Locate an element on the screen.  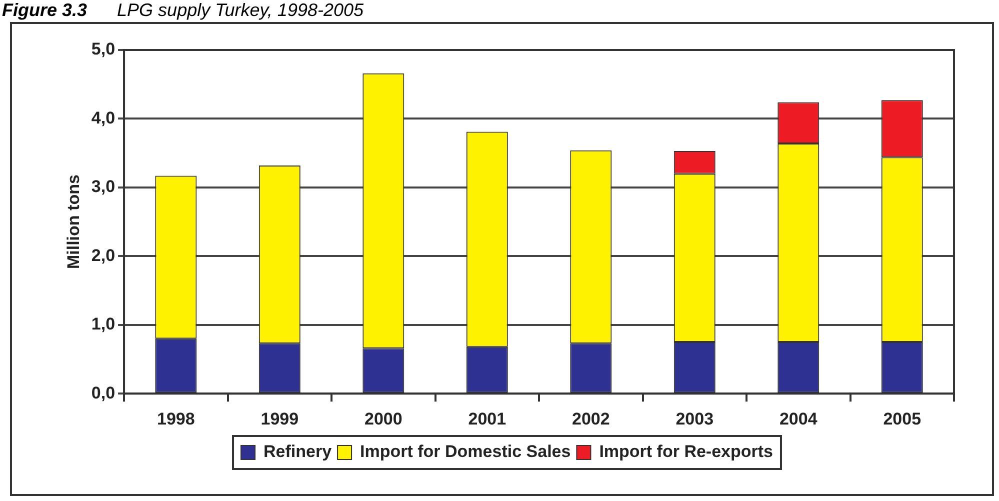
y-axis-title: Million tons is located at coordinates (73, 222).